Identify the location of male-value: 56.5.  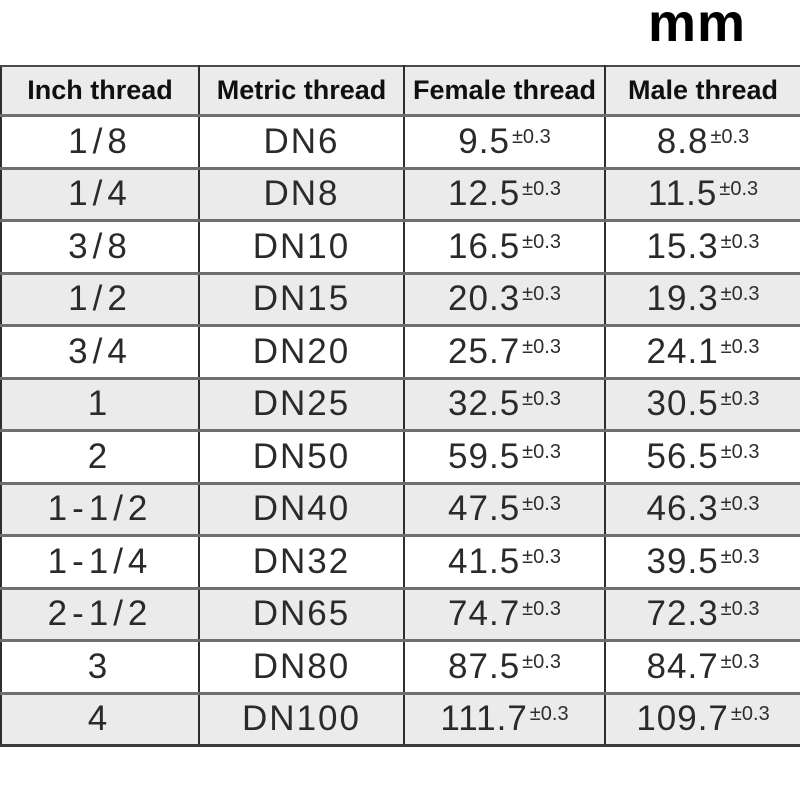
(682, 456).